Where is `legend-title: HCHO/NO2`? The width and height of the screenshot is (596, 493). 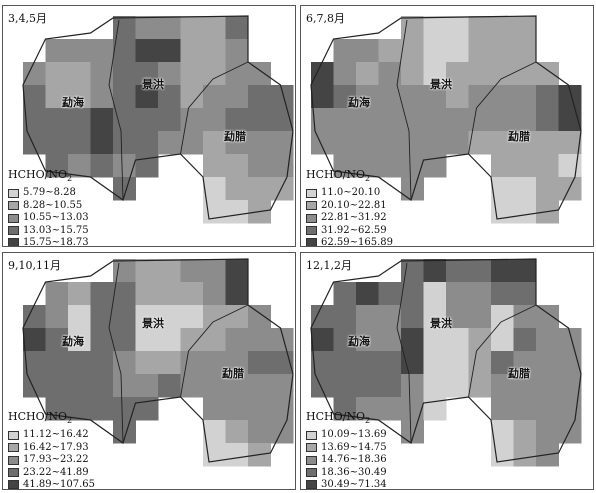 legend-title: HCHO/NO2 is located at coordinates (338, 176).